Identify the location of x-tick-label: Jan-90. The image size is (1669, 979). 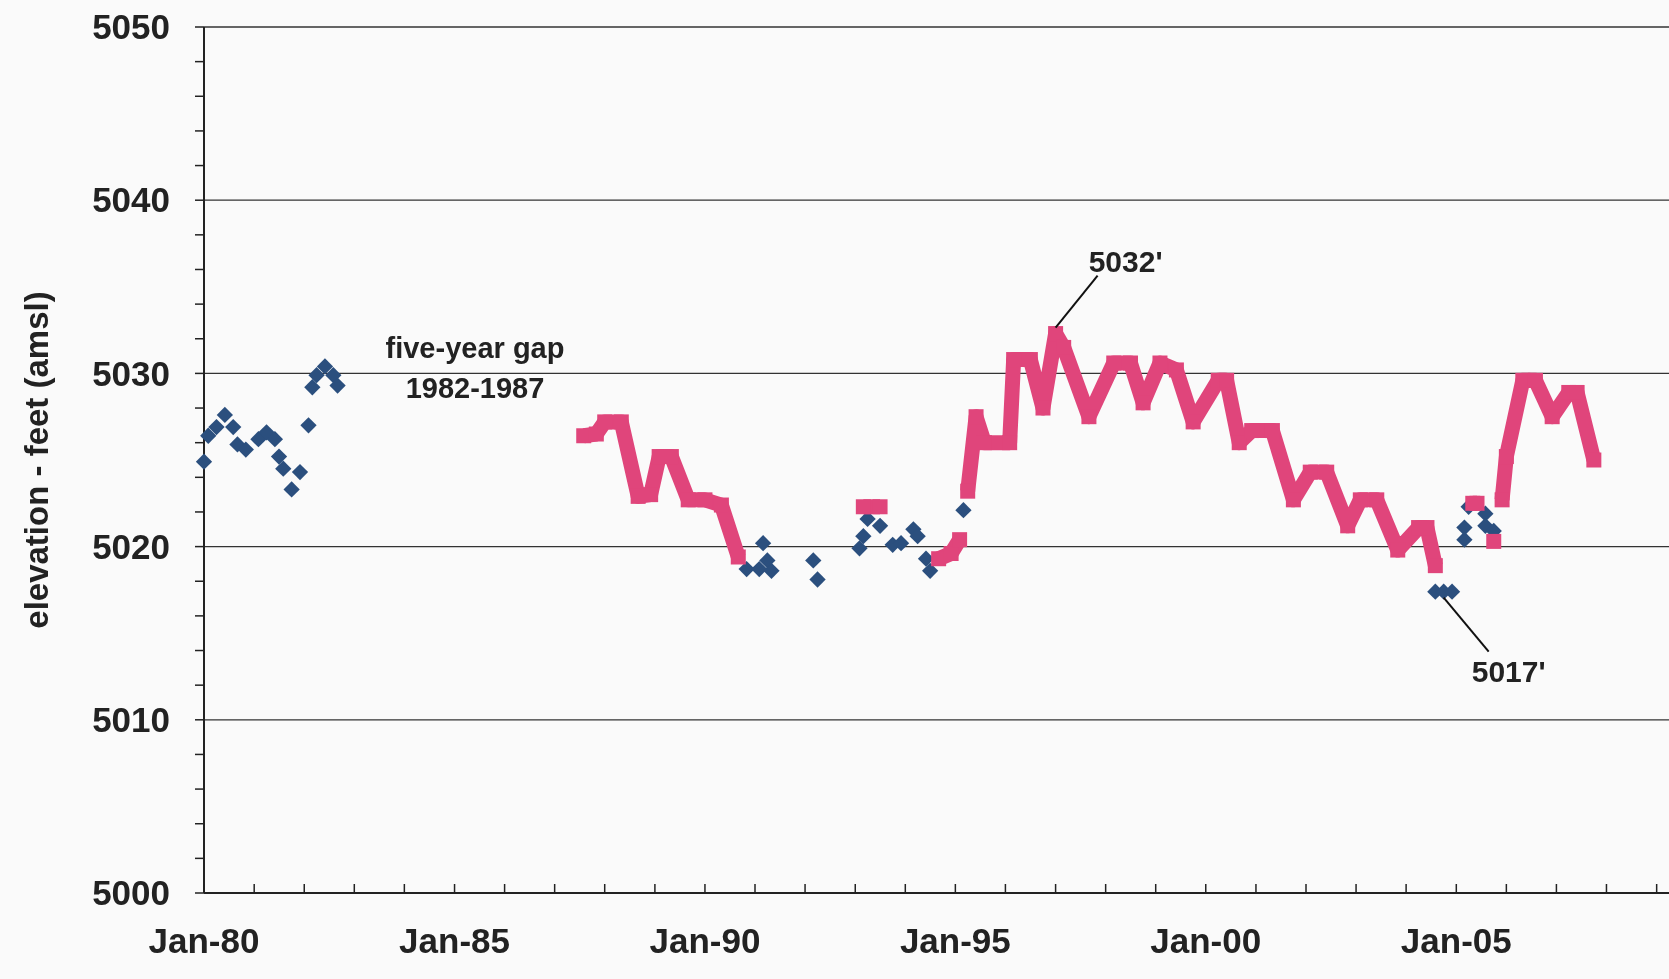
(705, 940).